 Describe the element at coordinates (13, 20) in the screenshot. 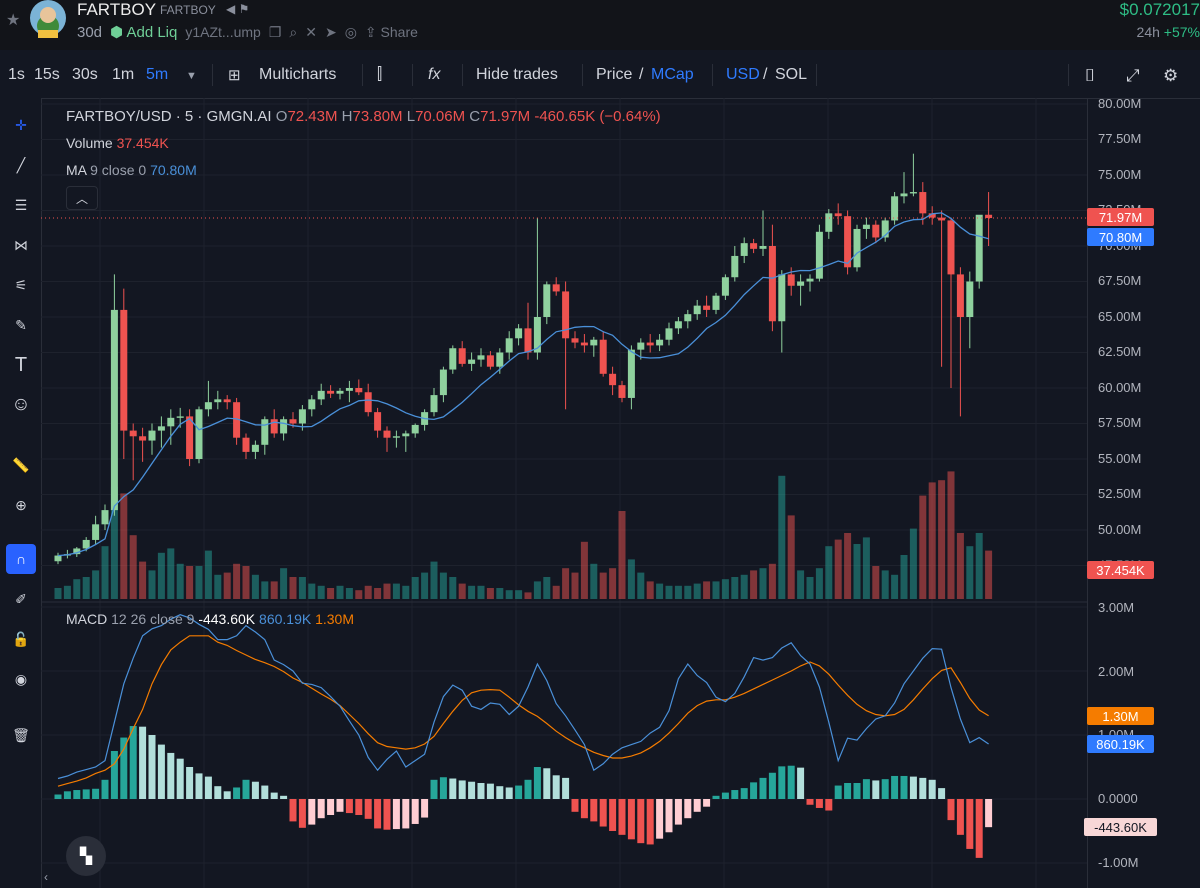

I see `star-icon: ★` at that location.